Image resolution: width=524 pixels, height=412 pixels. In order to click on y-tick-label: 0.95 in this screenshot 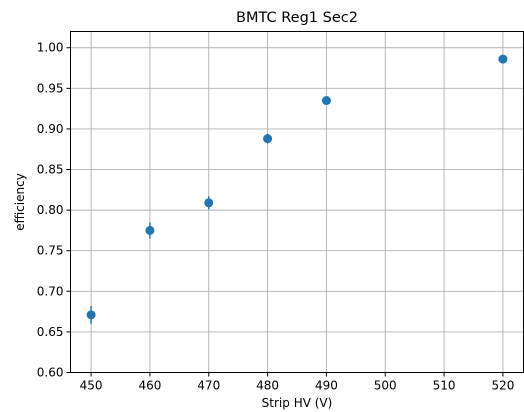, I will do `click(50, 88)`.